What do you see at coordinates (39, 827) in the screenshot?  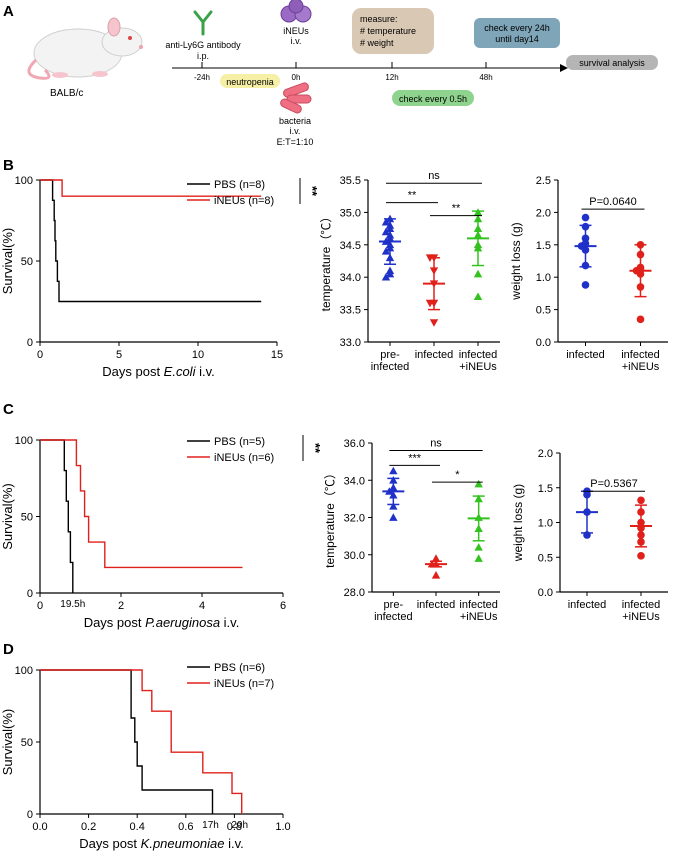 I see `x-tick-label: 0.0` at bounding box center [39, 827].